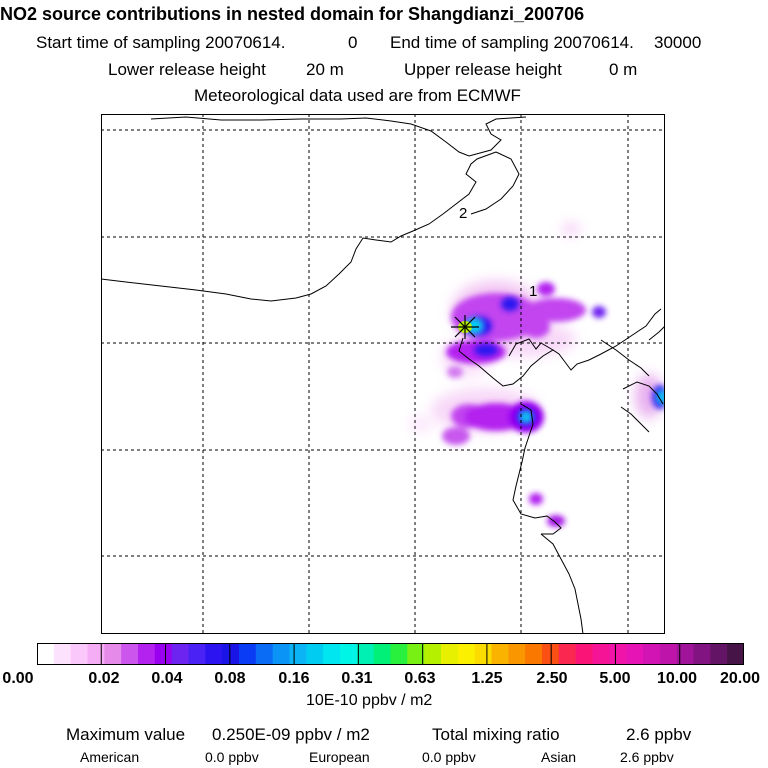  Describe the element at coordinates (647, 757) in the screenshot. I see `source-value: 2.6 ppbv` at that location.